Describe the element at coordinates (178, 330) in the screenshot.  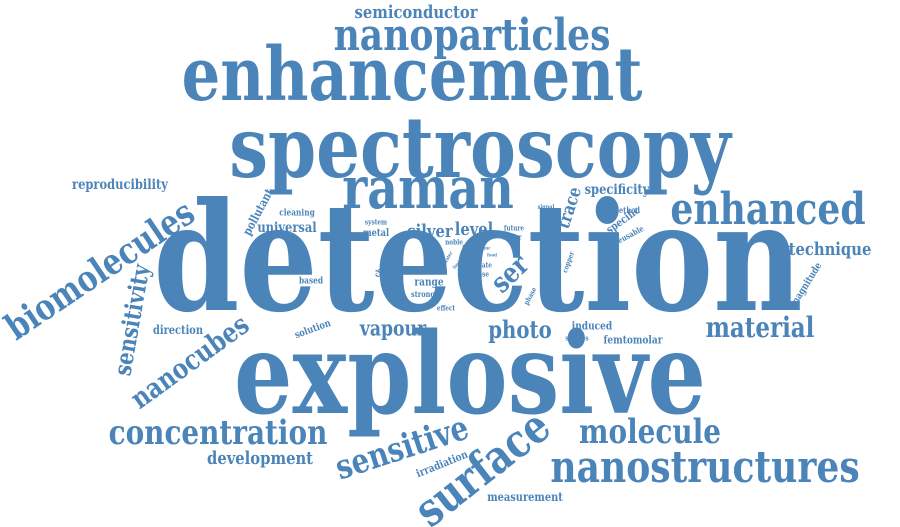
I see `word-direction: direction` at that location.